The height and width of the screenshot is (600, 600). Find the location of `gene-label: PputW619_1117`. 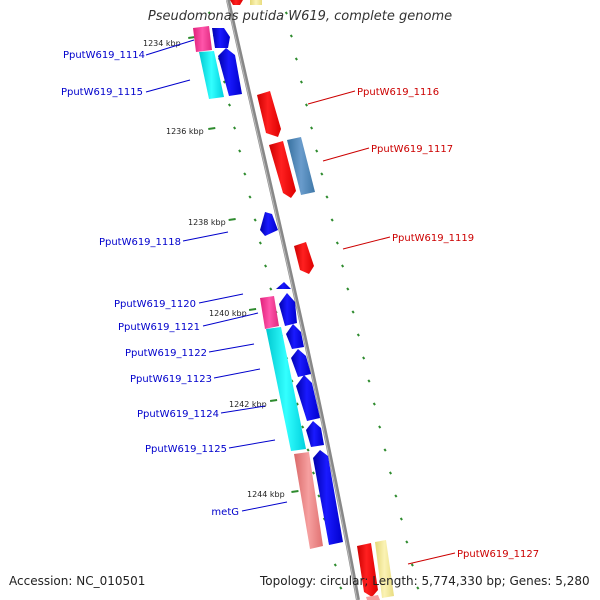

gene-label: PputW619_1117 is located at coordinates (412, 149).